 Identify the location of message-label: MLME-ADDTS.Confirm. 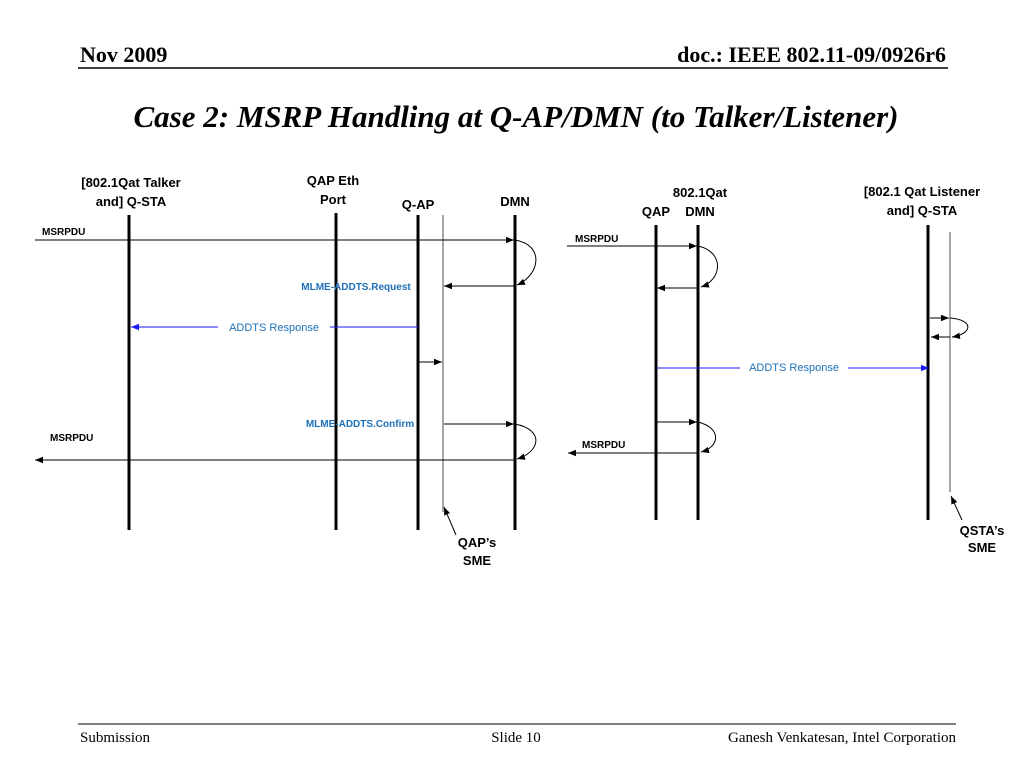
(360, 424).